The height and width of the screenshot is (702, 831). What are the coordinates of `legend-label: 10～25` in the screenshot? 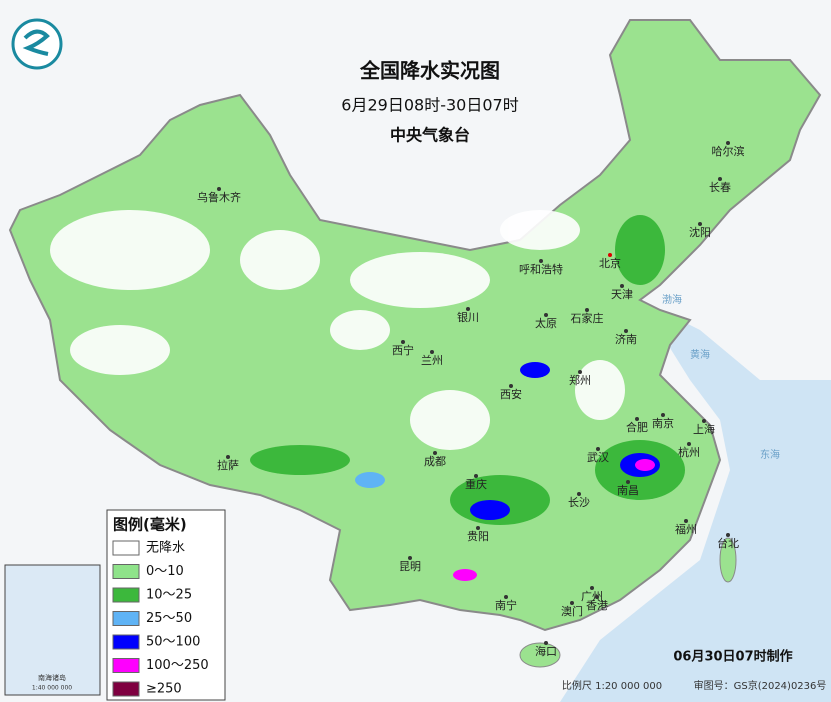 It's located at (169, 595).